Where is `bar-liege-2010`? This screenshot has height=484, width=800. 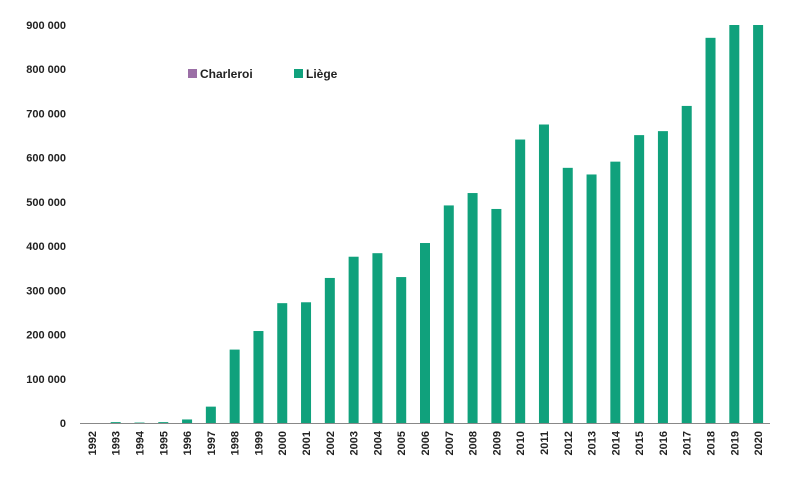 bar-liege-2010 is located at coordinates (520, 281).